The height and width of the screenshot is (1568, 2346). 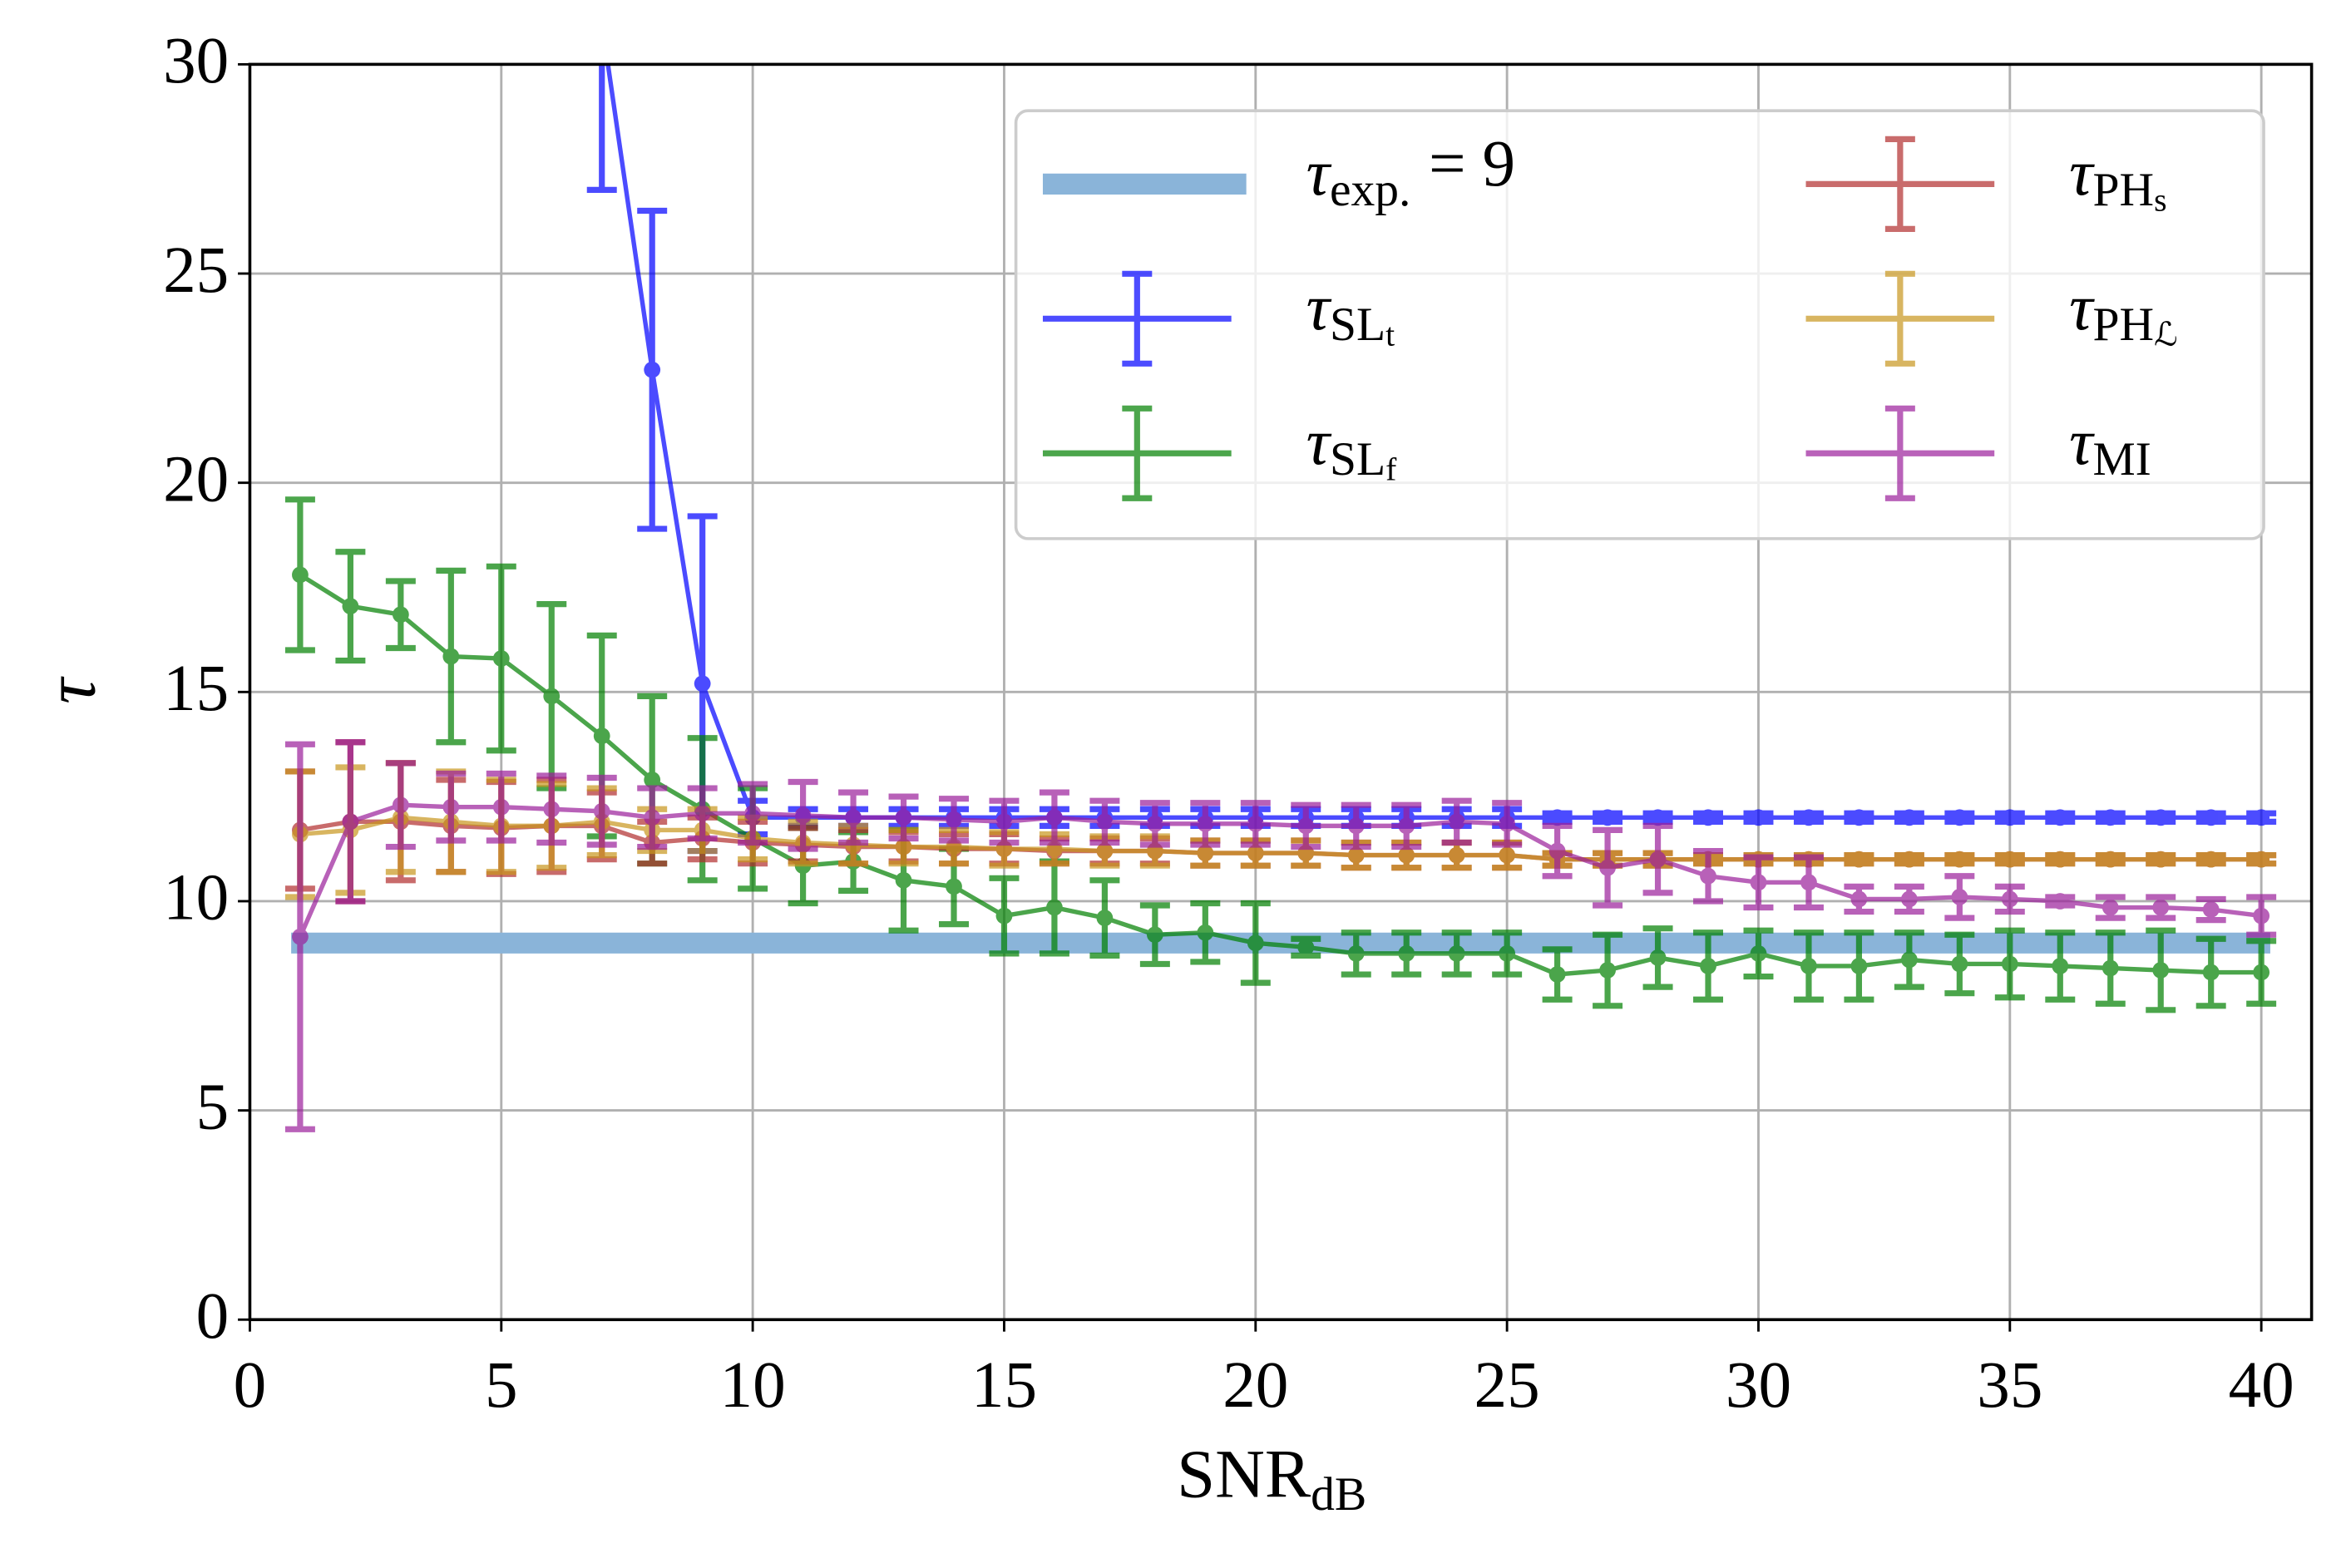 What do you see at coordinates (1758, 1386) in the screenshot?
I see `x-tick-label: 30` at bounding box center [1758, 1386].